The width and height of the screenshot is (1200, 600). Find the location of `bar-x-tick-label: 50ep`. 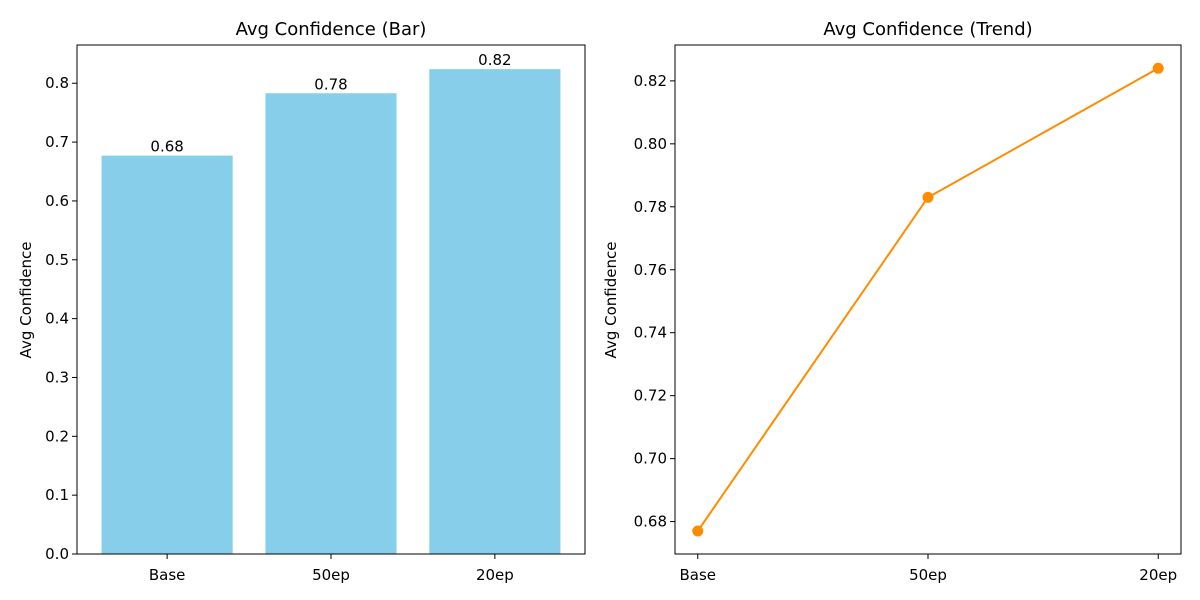

bar-x-tick-label: 50ep is located at coordinates (331, 575).